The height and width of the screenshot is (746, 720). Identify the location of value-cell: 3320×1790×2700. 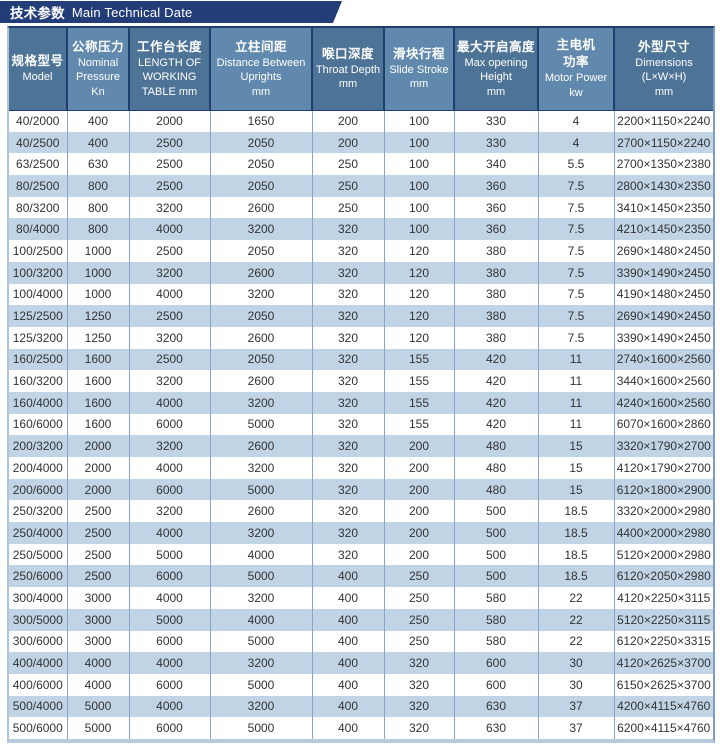
(663, 446).